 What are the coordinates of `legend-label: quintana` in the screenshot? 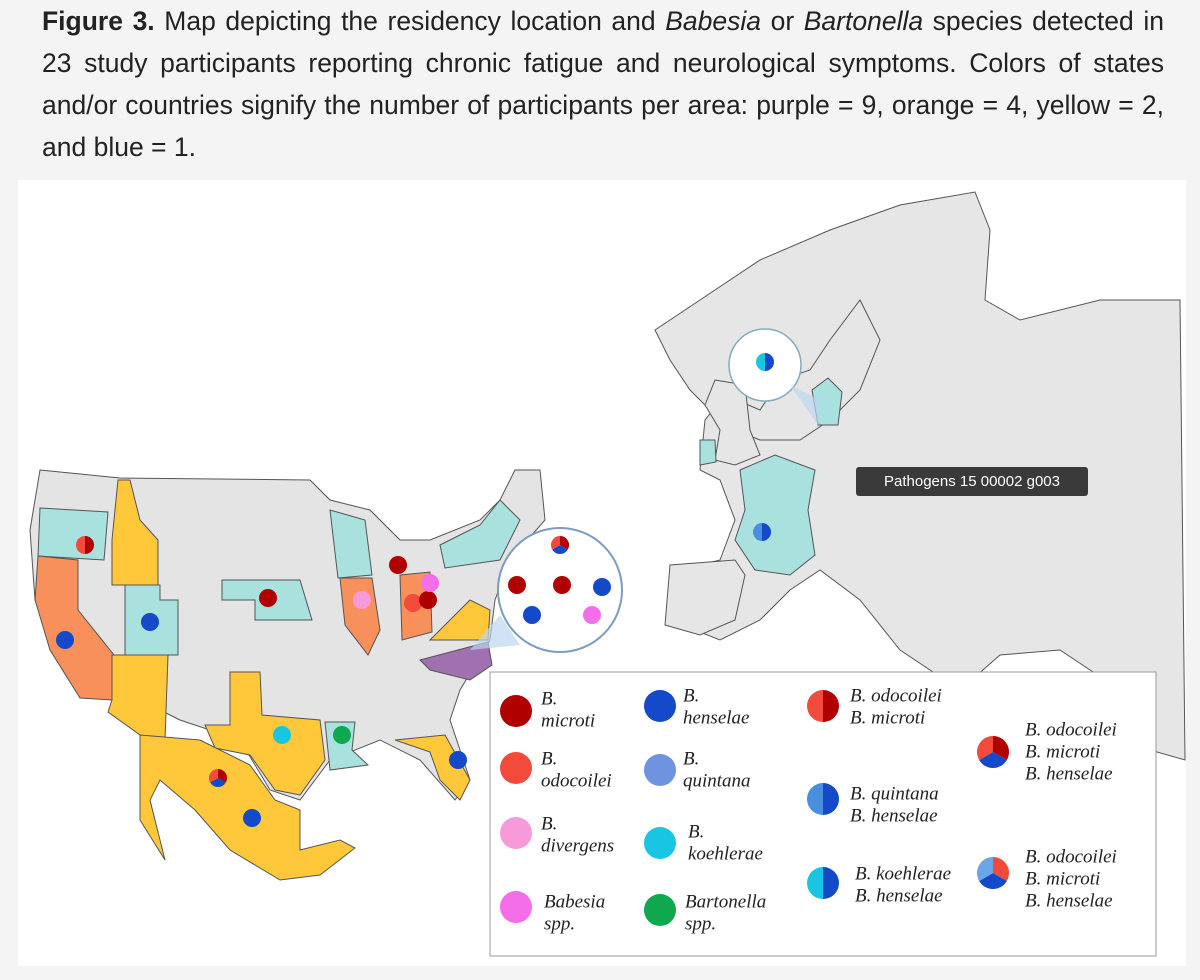 It's located at (717, 780).